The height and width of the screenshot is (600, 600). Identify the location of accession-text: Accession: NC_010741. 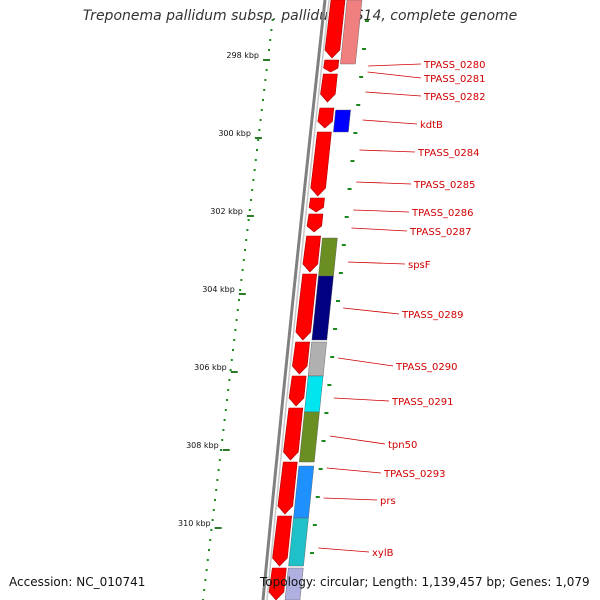
(77, 582).